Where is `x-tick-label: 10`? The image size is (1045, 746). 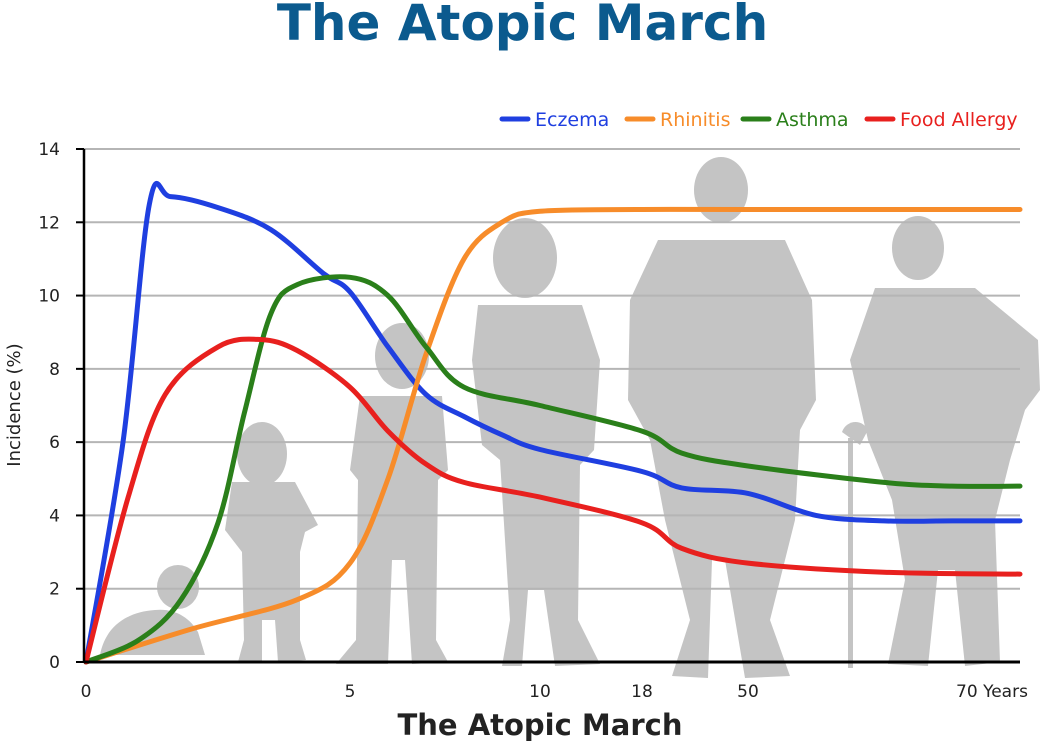 x-tick-label: 10 is located at coordinates (540, 692).